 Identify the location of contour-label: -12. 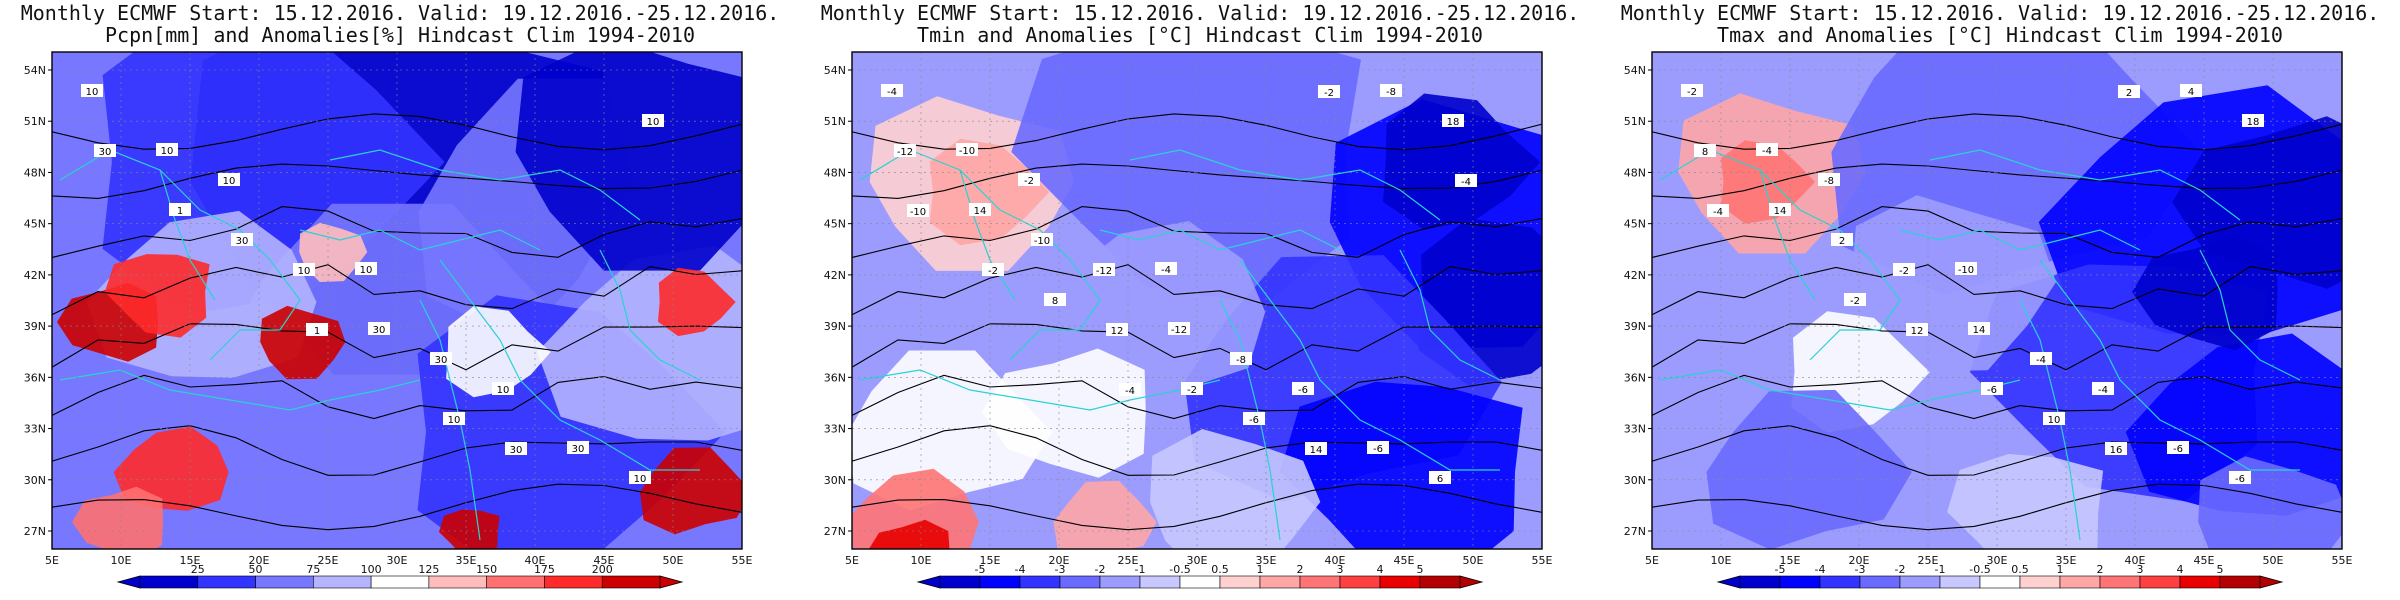
(1104, 271).